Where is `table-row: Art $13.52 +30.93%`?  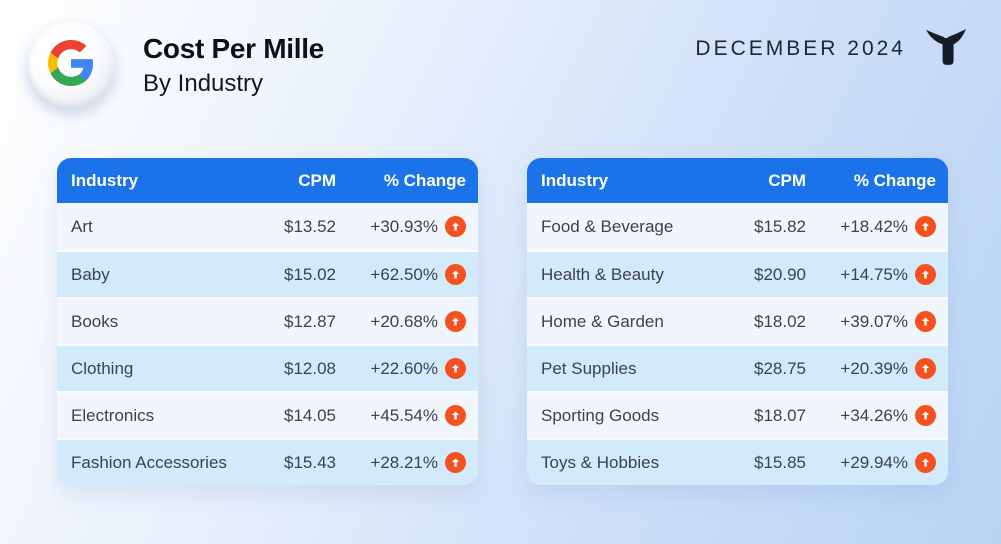 table-row: Art $13.52 +30.93% is located at coordinates (267, 226).